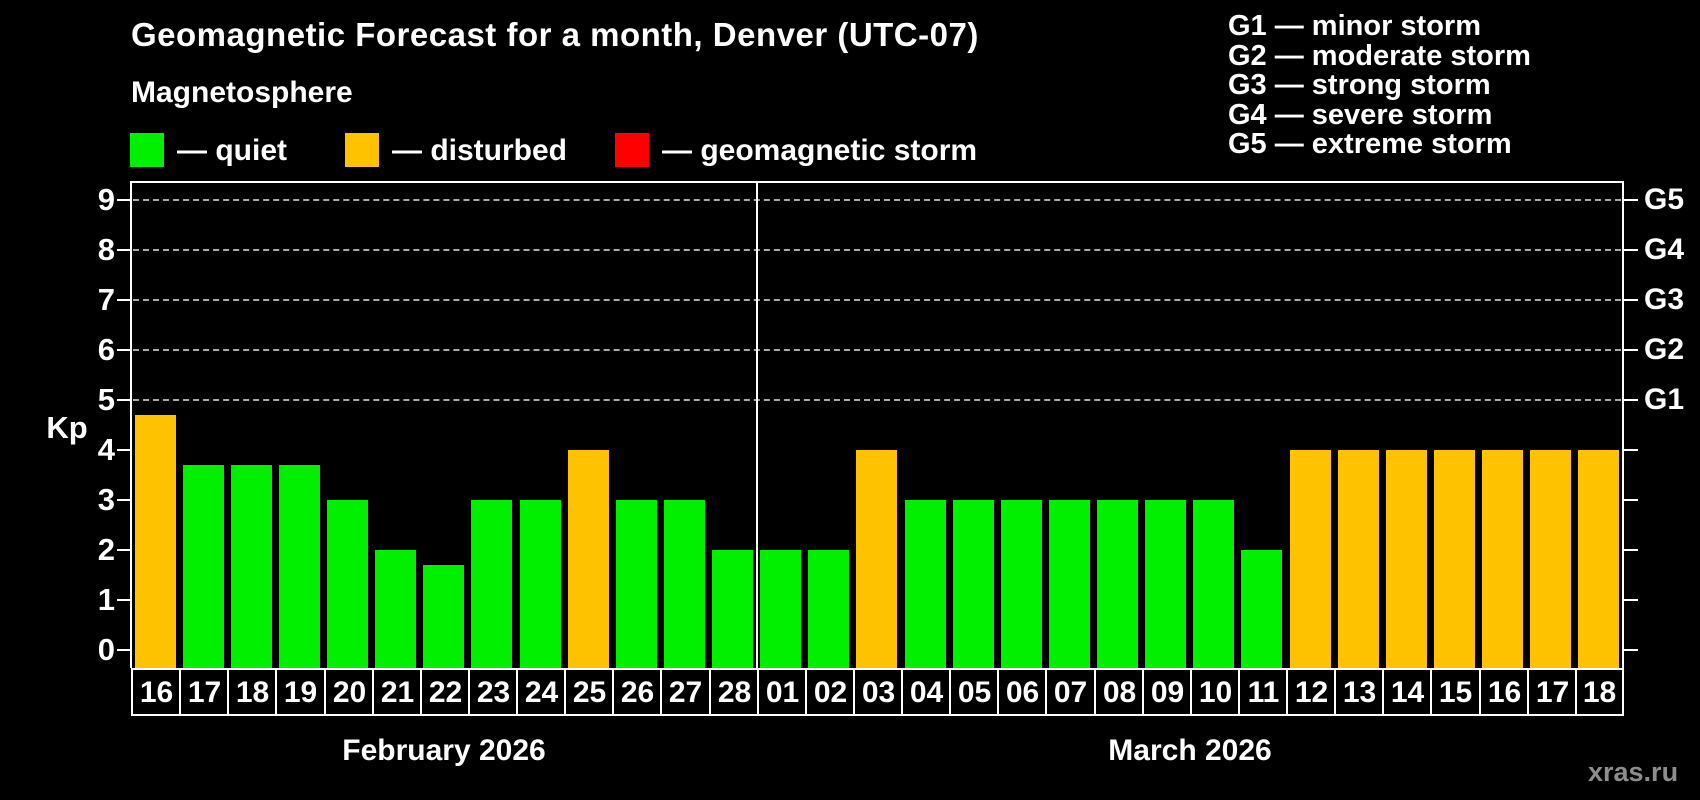  Describe the element at coordinates (1664, 199) in the screenshot. I see `g-scale-label: G5` at that location.